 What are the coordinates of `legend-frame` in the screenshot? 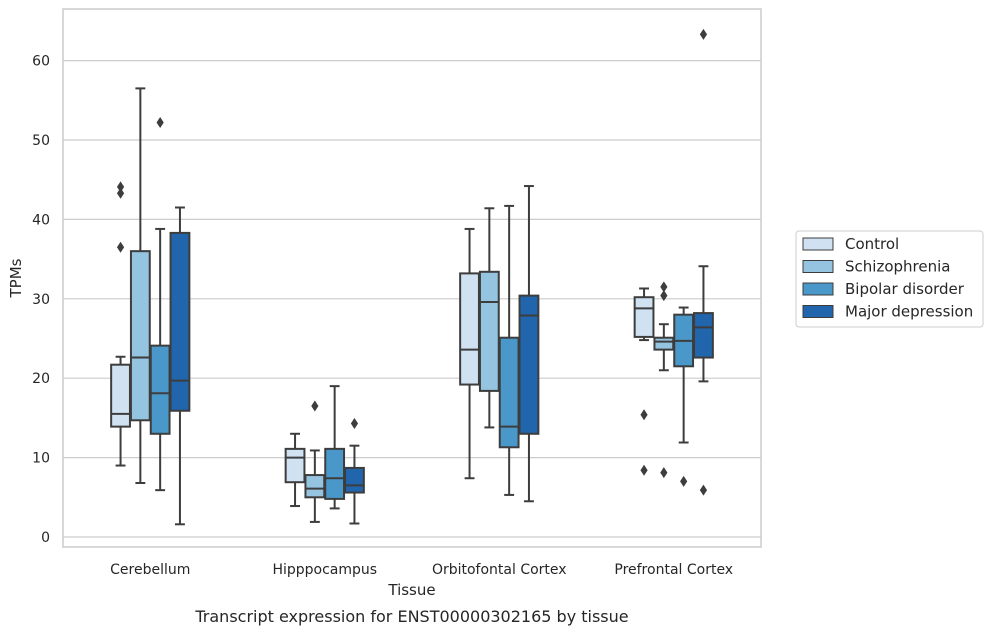 It's located at (889, 279).